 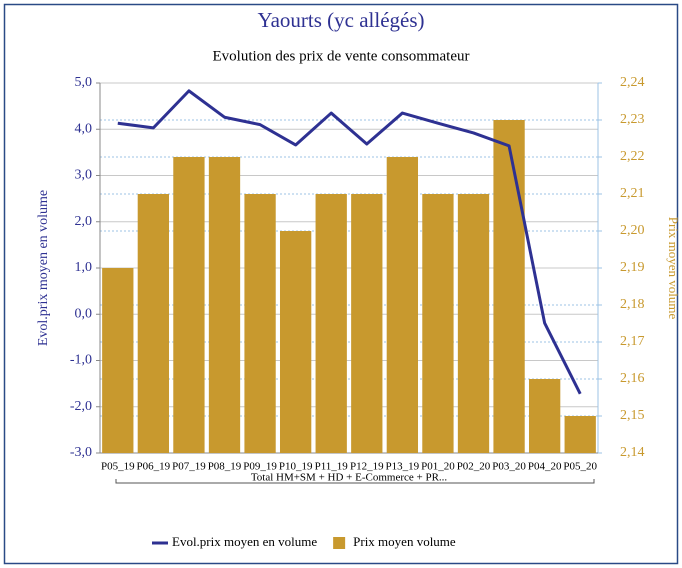 What do you see at coordinates (332, 467) in the screenshot?
I see `x-tick-label: P11_19` at bounding box center [332, 467].